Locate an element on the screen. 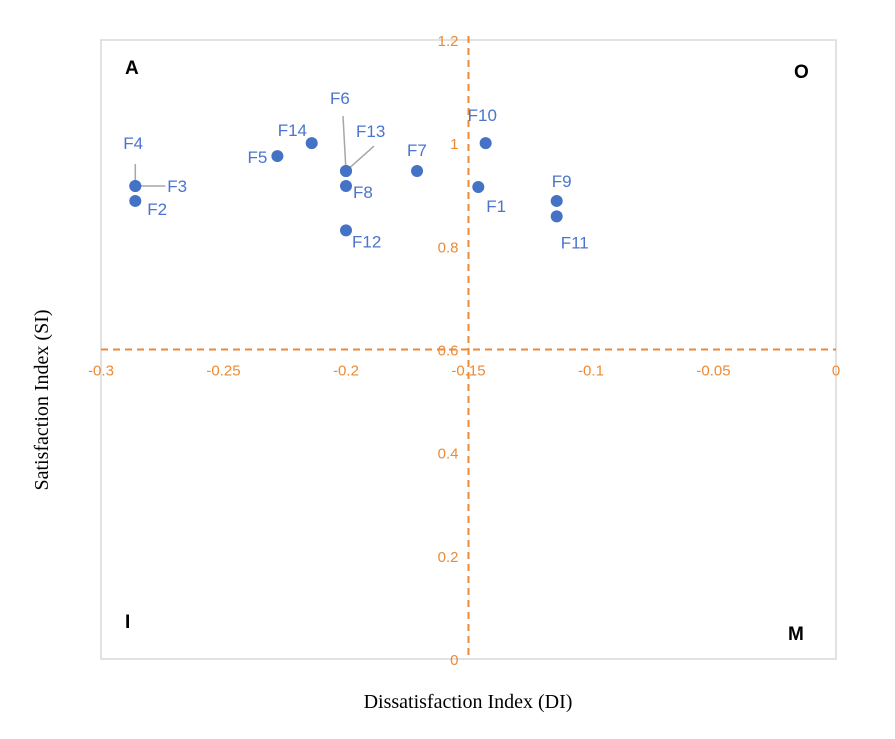 The image size is (895, 739). y-axis-title: Satisfaction Index (SI) is located at coordinates (42, 399).